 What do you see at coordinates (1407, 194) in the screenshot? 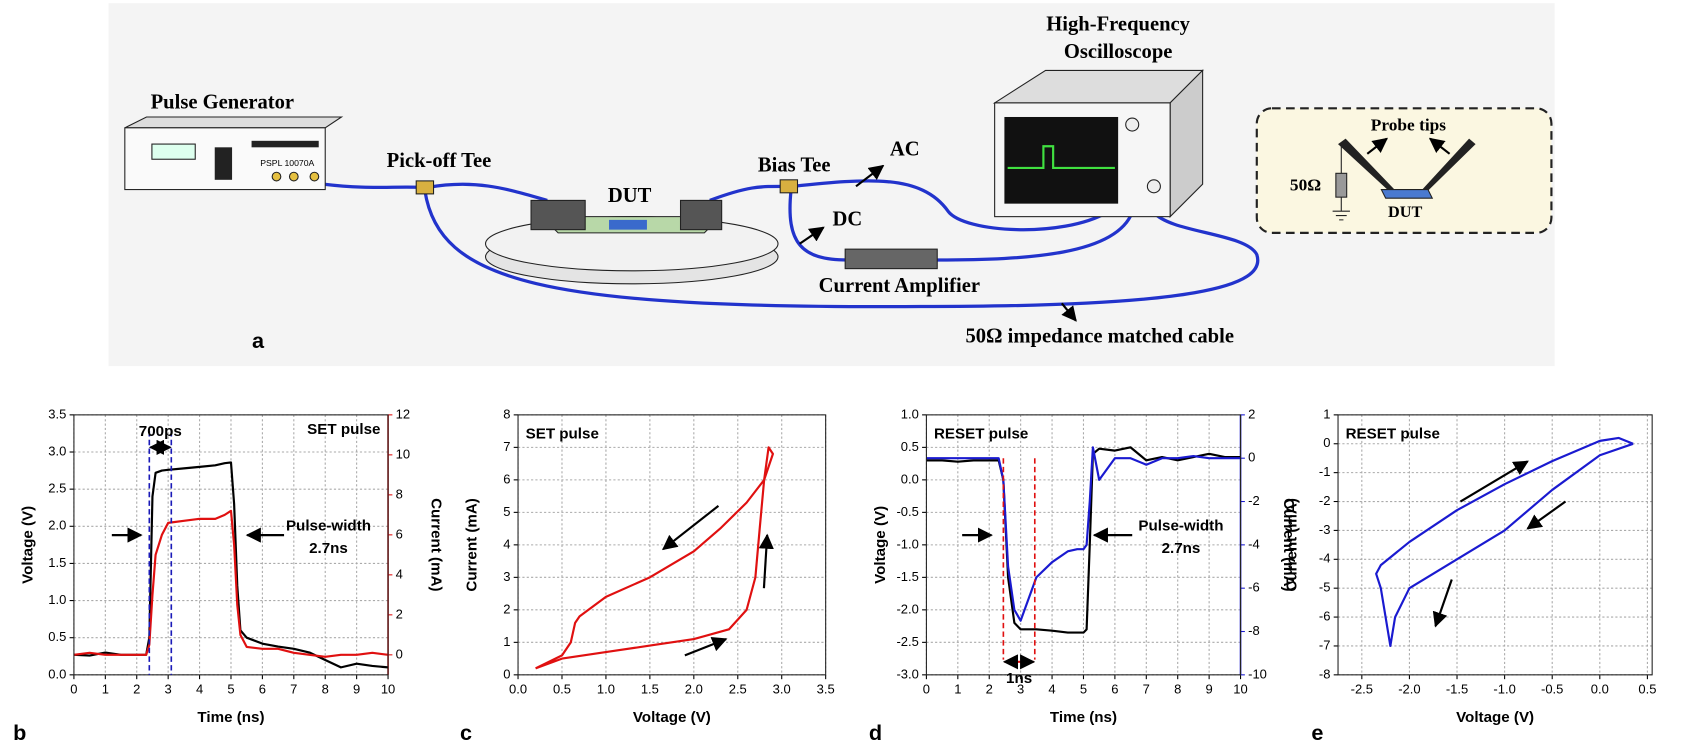
I see `inset-dut` at bounding box center [1407, 194].